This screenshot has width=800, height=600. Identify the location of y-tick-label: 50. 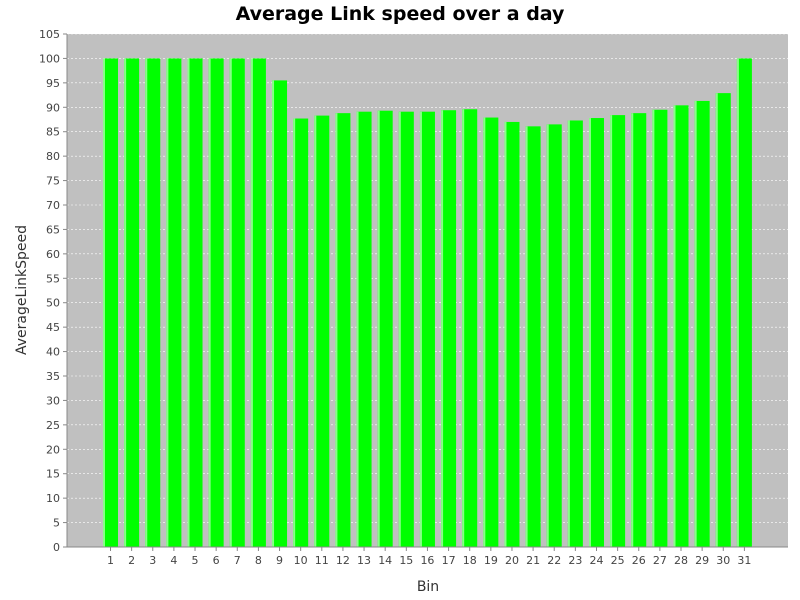
(53, 303).